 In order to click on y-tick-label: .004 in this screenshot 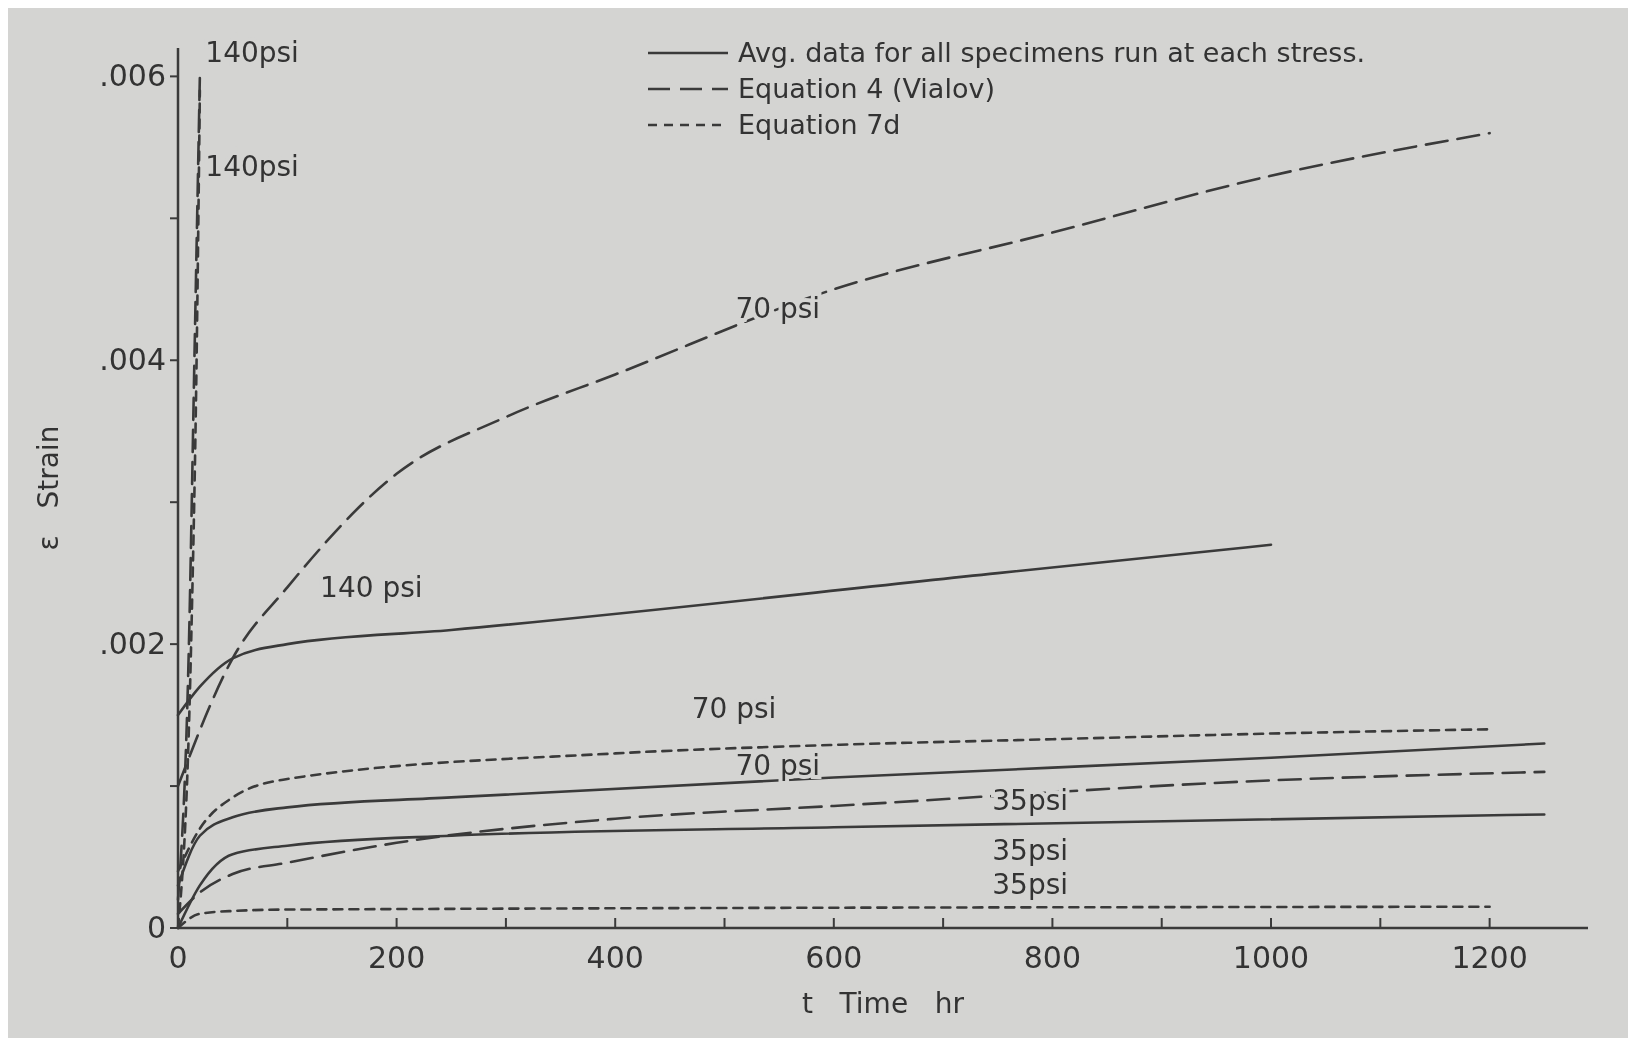, I will do `click(132, 360)`.